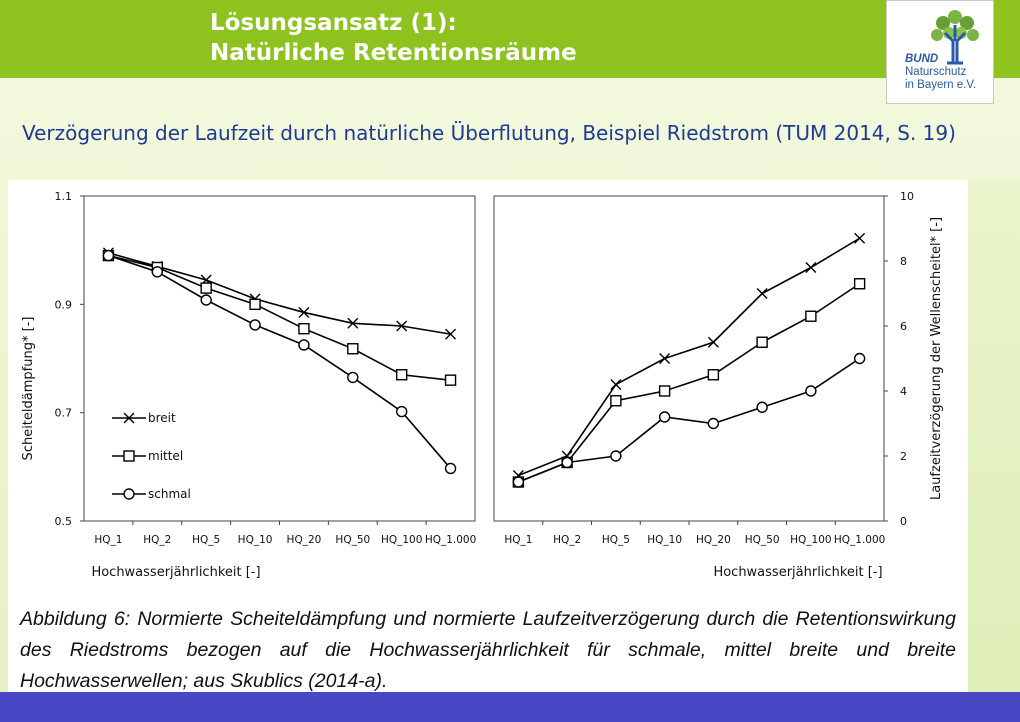  Describe the element at coordinates (64, 521) in the screenshot. I see `chart1-ytick-label: 0.5` at that location.